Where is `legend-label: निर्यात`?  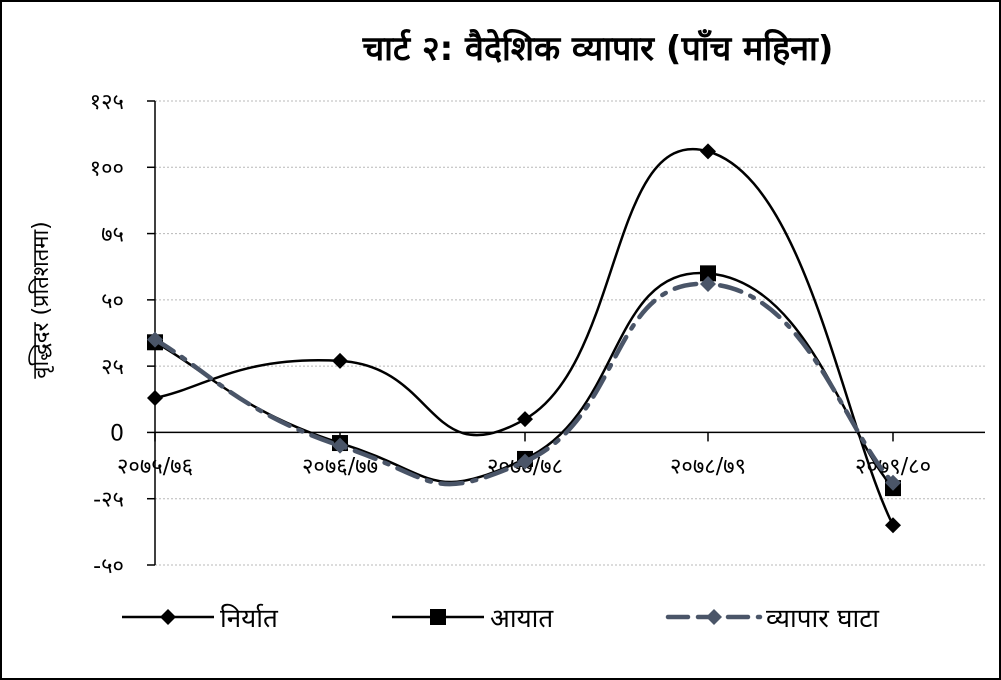 legend-label: निर्यात is located at coordinates (249, 618).